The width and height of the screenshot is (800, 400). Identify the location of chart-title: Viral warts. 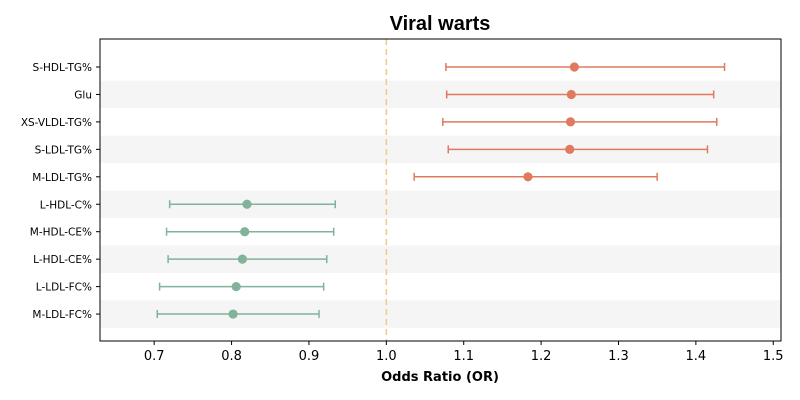
(440, 24).